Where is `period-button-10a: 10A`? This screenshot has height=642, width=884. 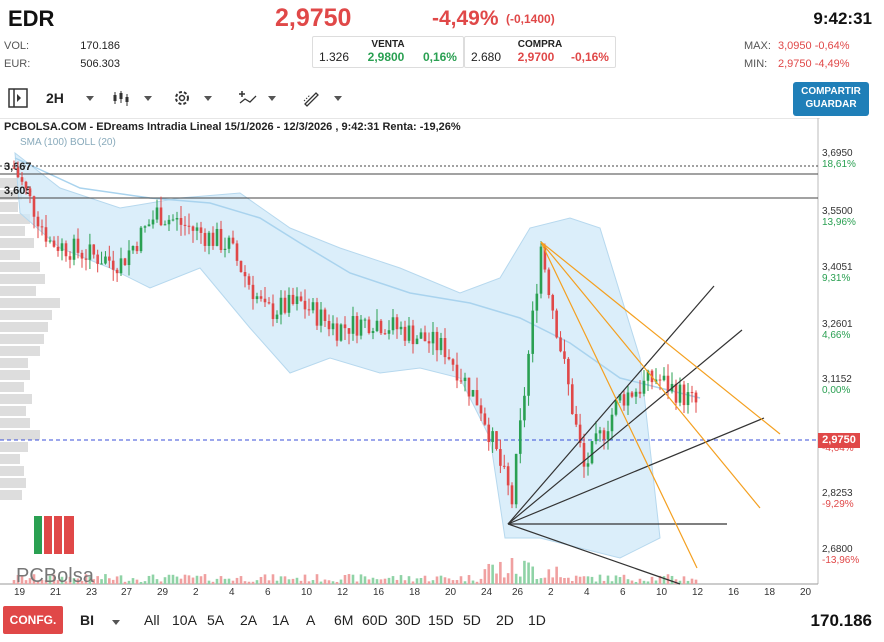
period-button-10a: 10A is located at coordinates (184, 620).